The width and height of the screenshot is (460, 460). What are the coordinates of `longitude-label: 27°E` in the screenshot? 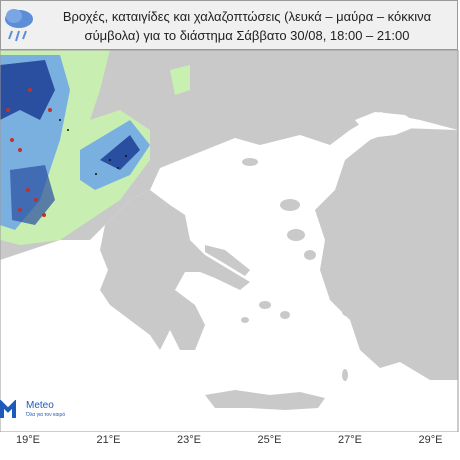 It's located at (350, 440).